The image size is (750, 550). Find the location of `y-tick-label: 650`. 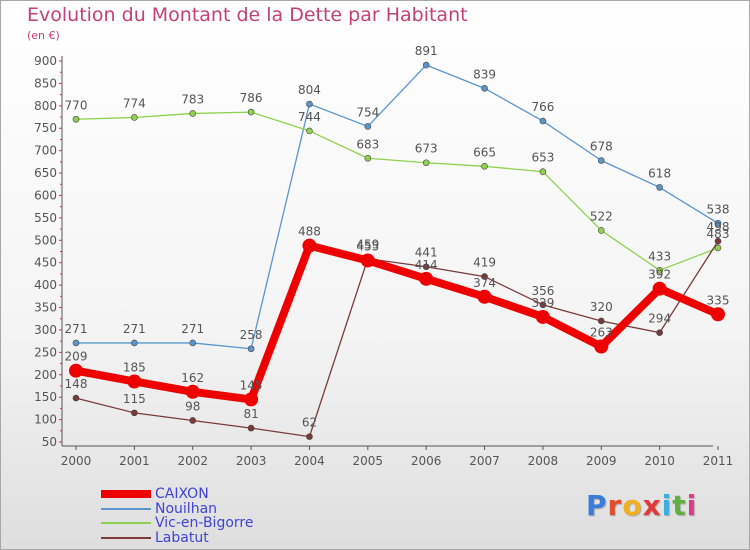

y-tick-label: 650 is located at coordinates (45, 173).